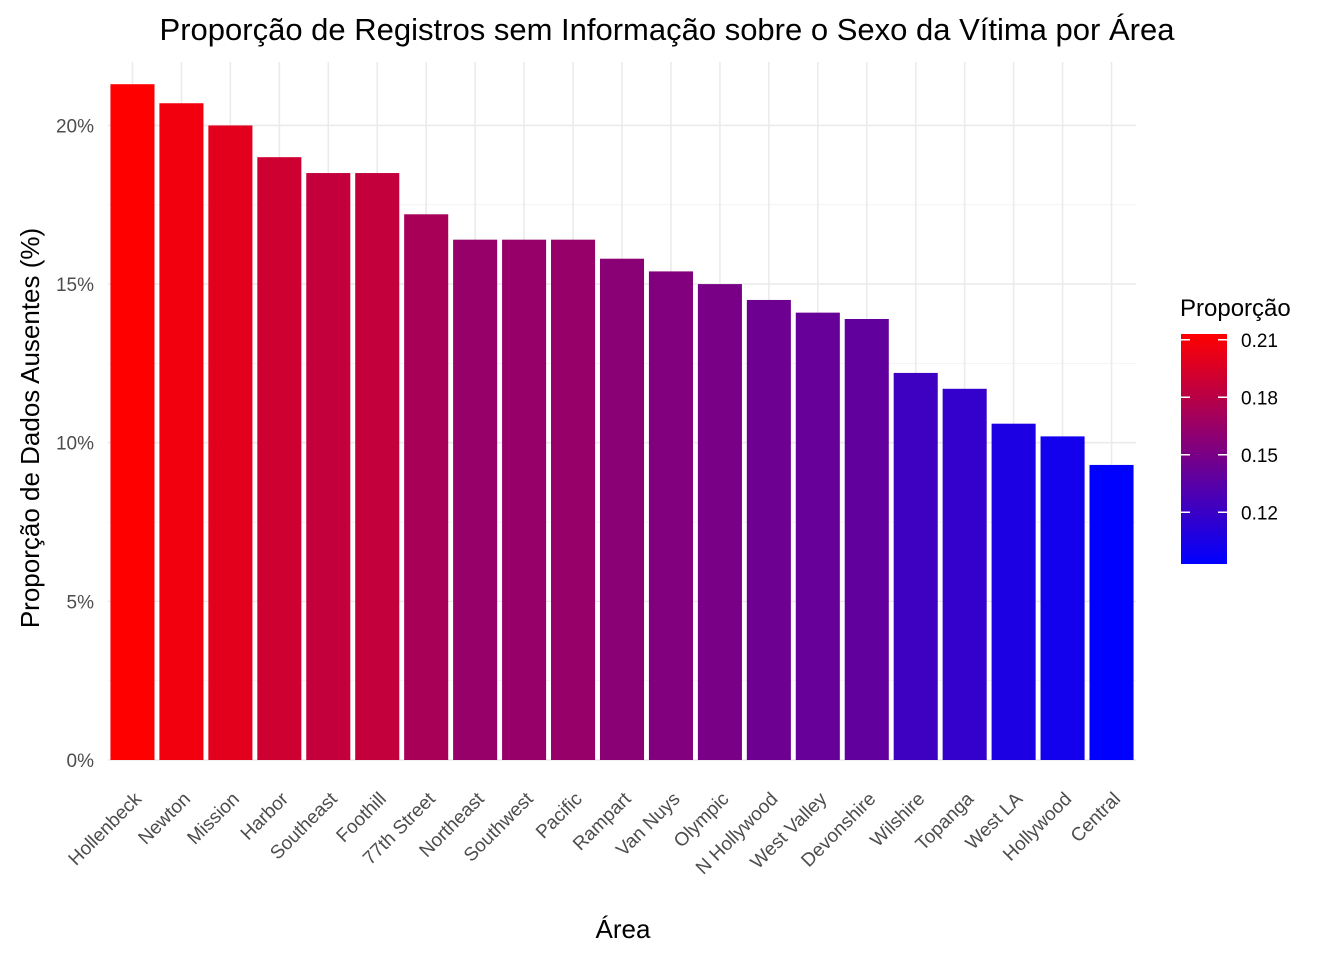 Image resolution: width=1344 pixels, height=960 pixels. I want to click on y-tick-label: 10%, so click(75, 444).